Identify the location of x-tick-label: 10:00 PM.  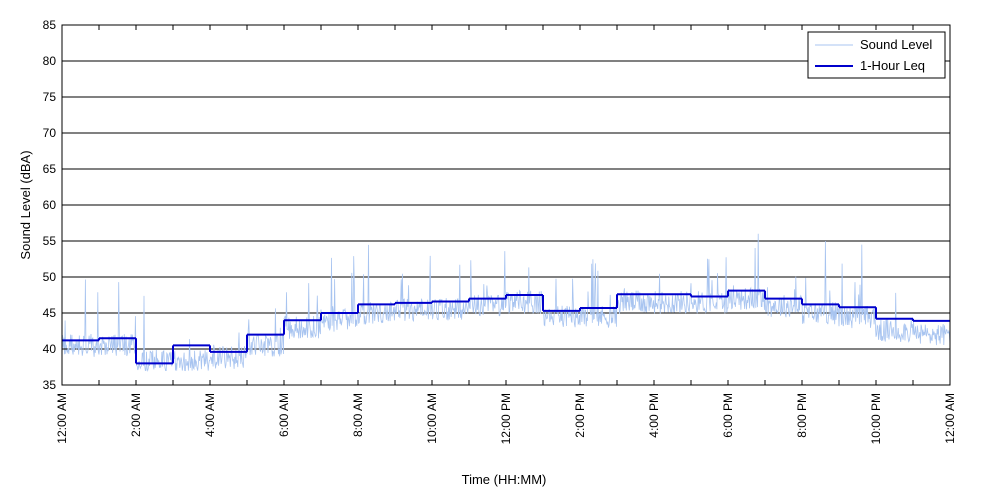
(876, 418).